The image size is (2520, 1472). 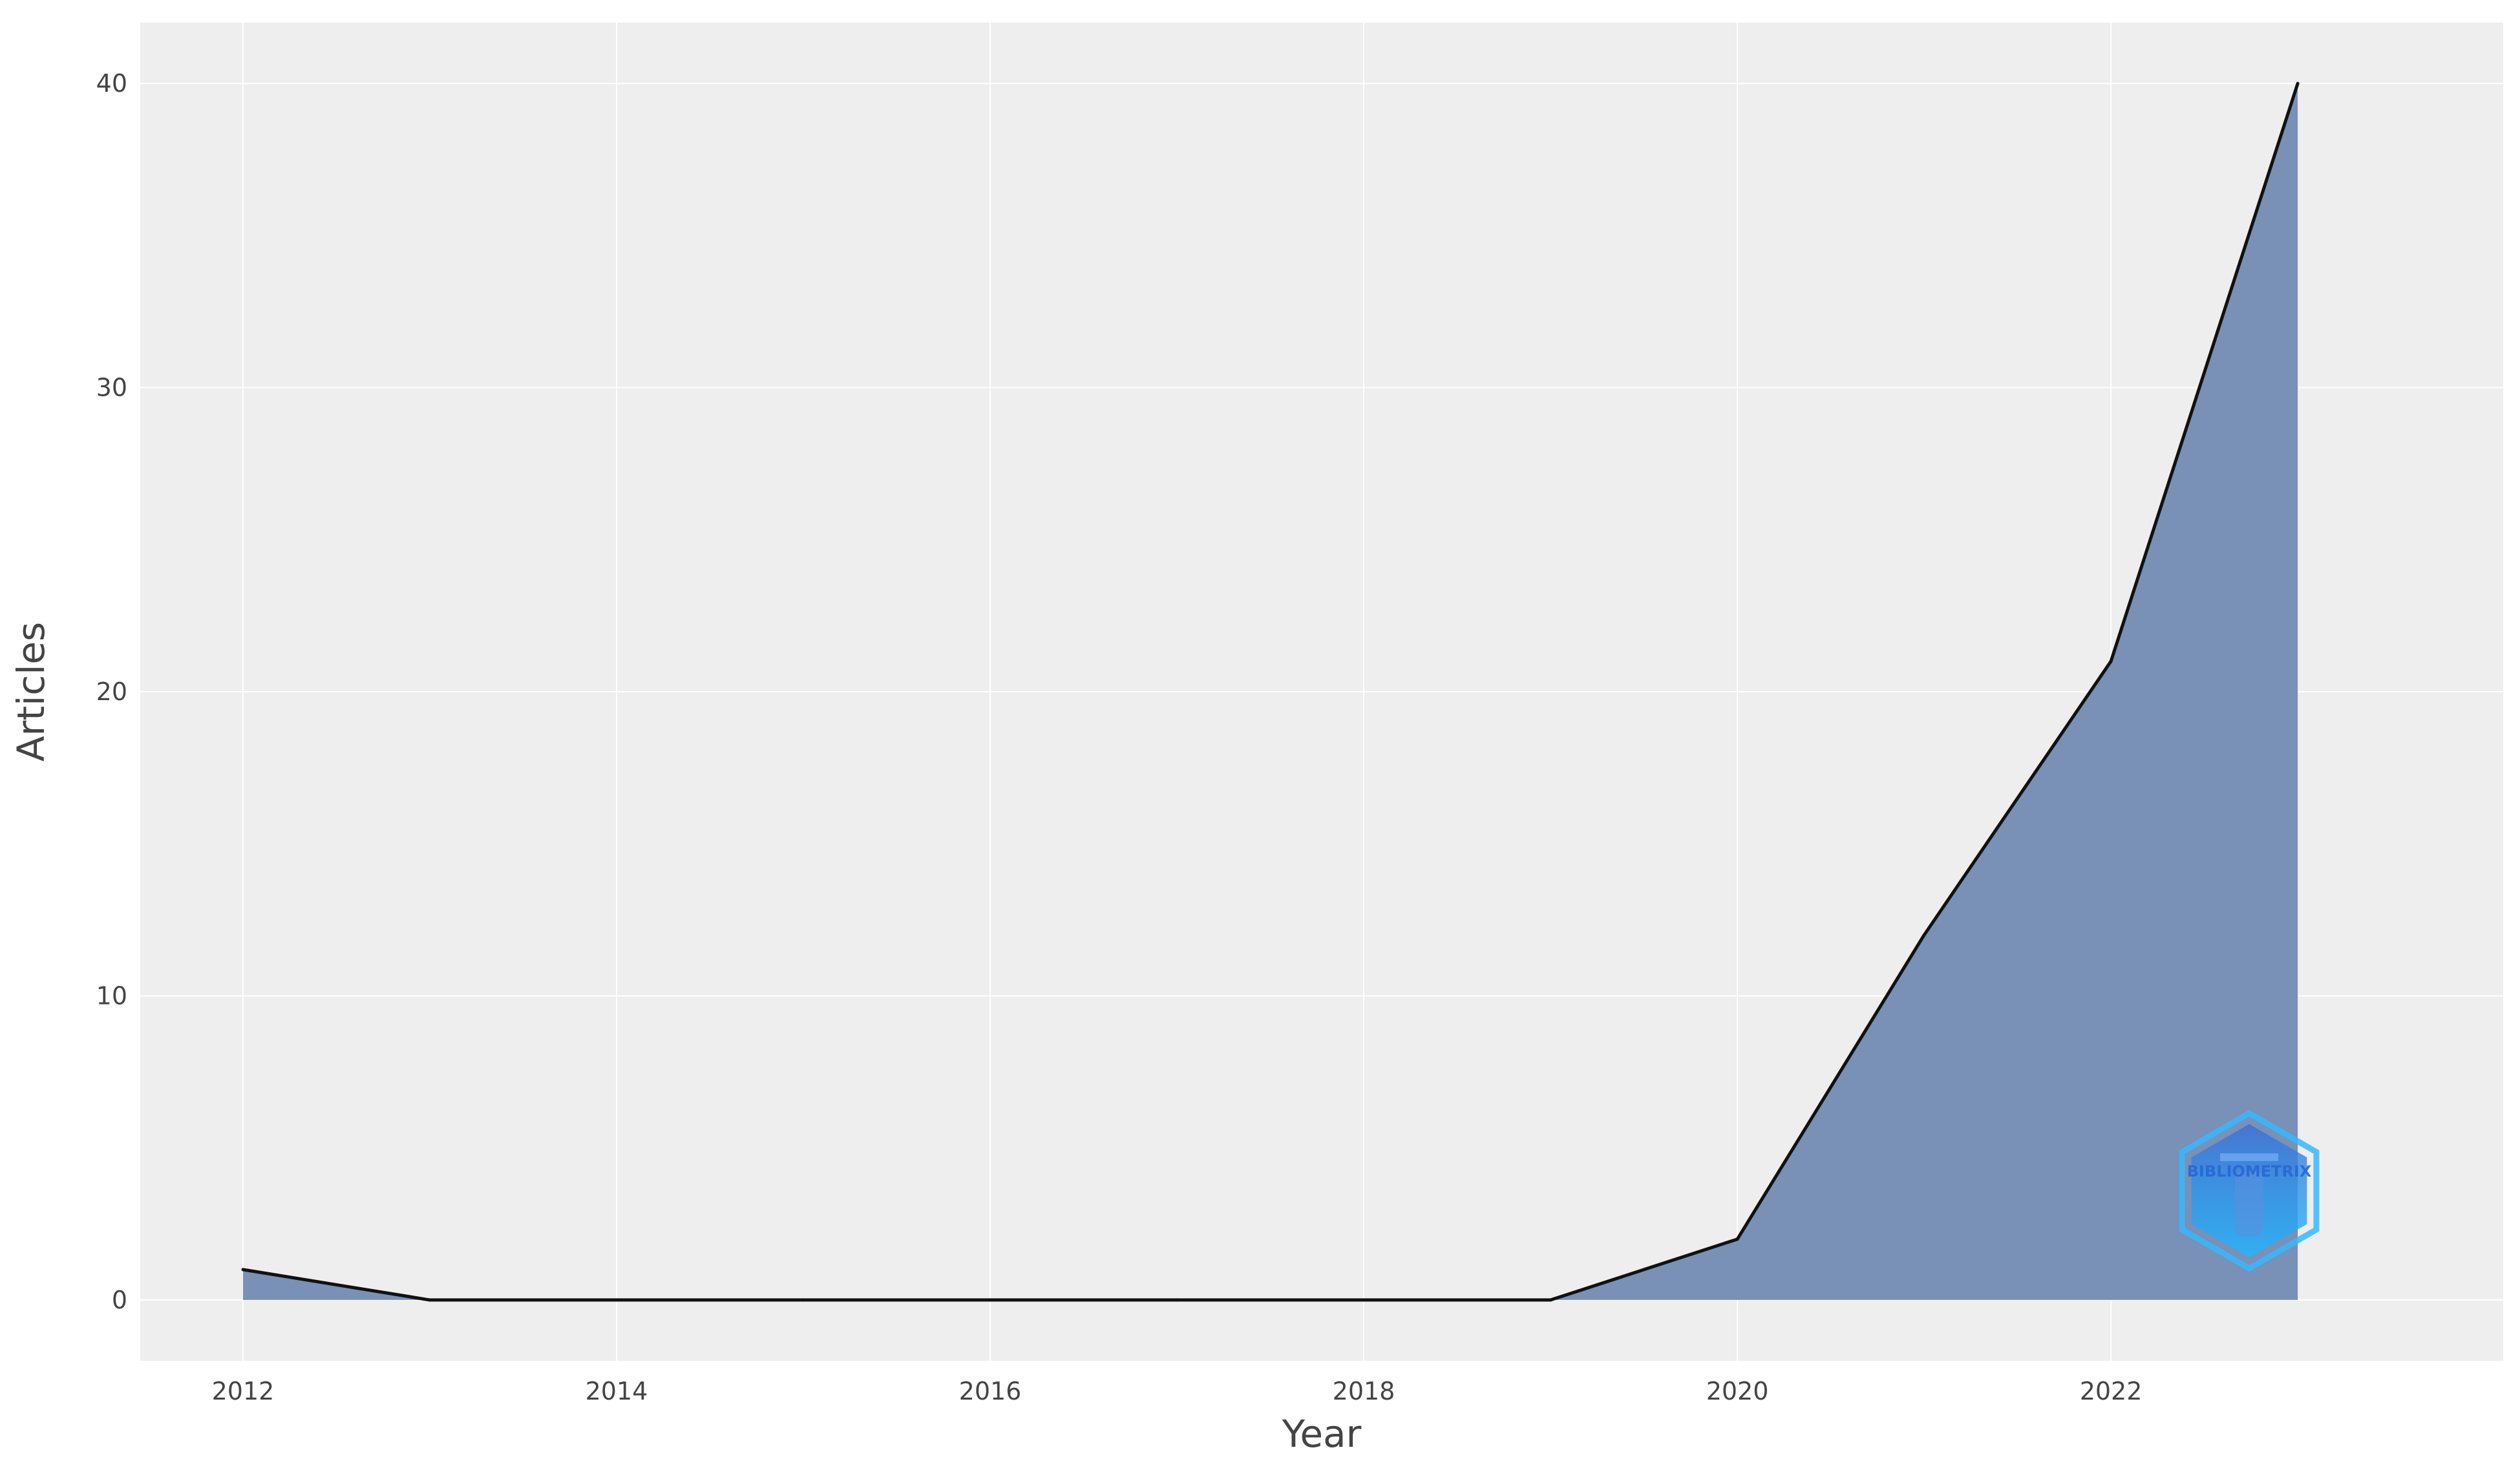 What do you see at coordinates (111, 692) in the screenshot?
I see `y-tick-label: 20` at bounding box center [111, 692].